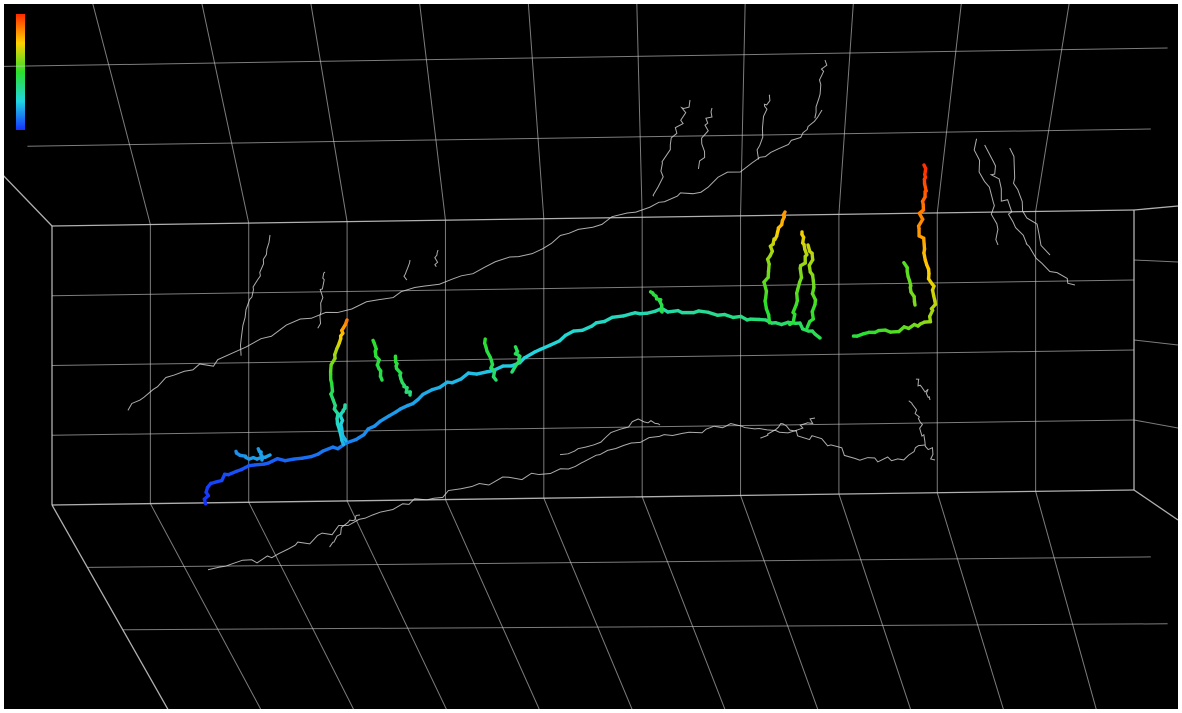 Image resolution: width=1182 pixels, height=713 pixels. I want to click on colorbar, so click(20, 72).